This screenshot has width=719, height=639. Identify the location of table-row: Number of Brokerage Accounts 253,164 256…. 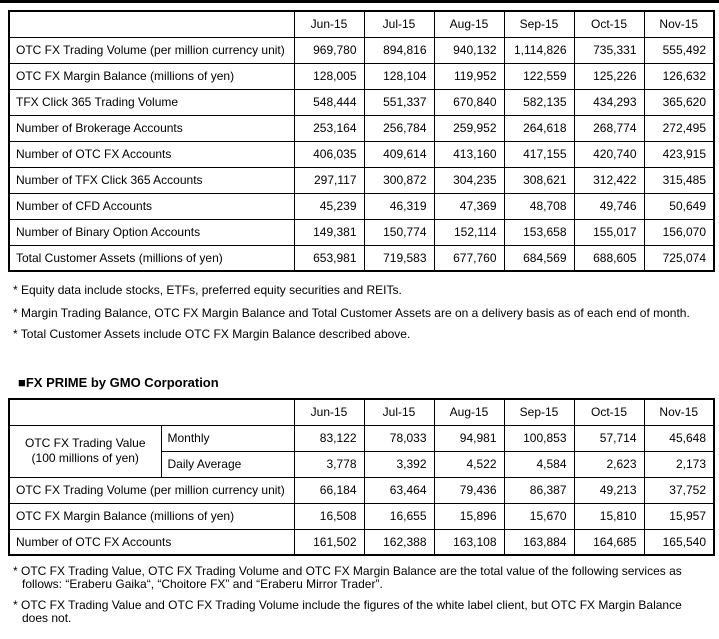
(361, 128).